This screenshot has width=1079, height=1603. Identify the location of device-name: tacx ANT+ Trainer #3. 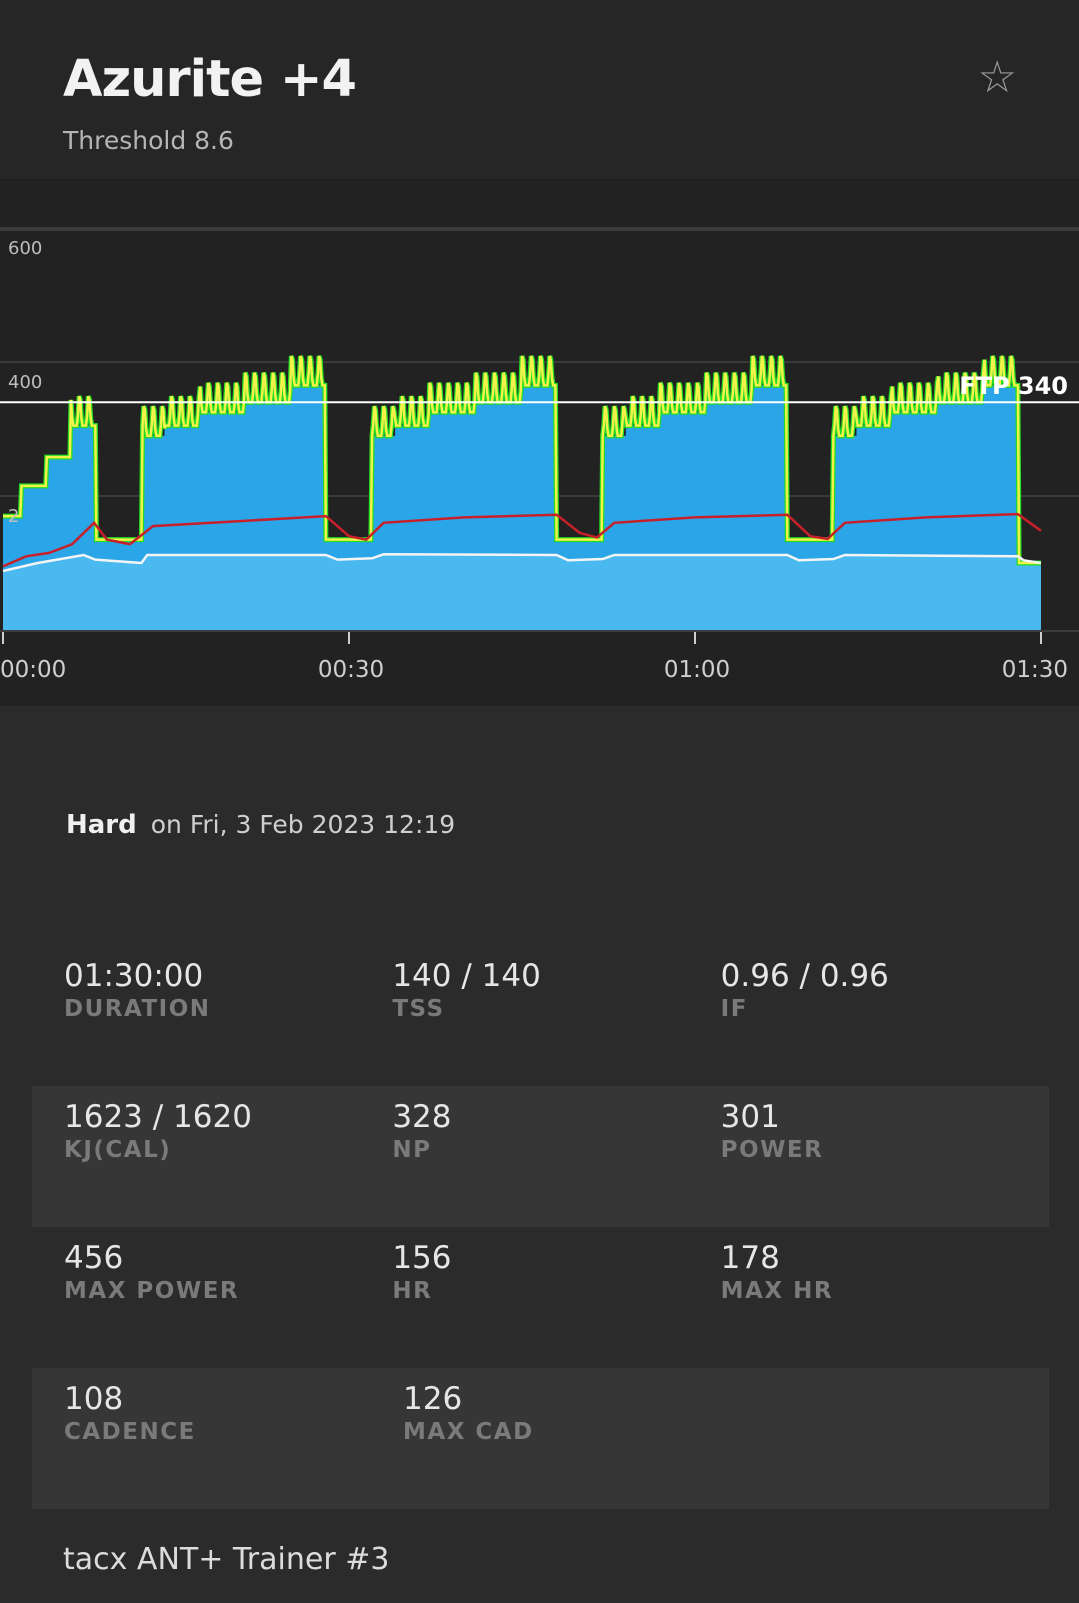
(226, 1559).